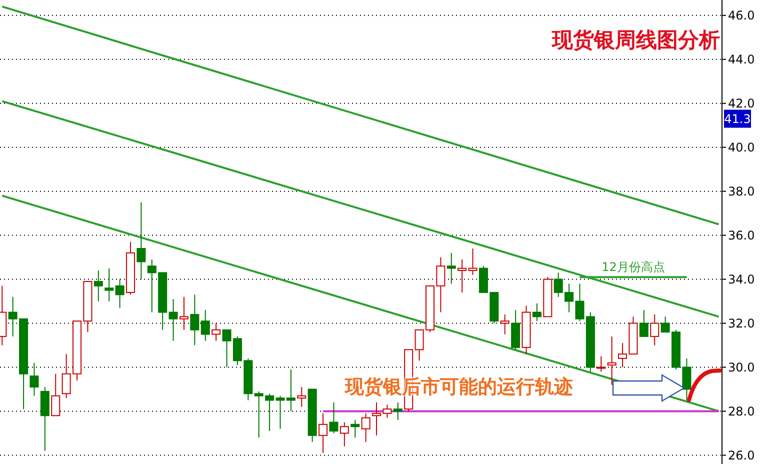 The width and height of the screenshot is (762, 464). Describe the element at coordinates (741, 367) in the screenshot. I see `y-tick-label: 30.0` at that location.